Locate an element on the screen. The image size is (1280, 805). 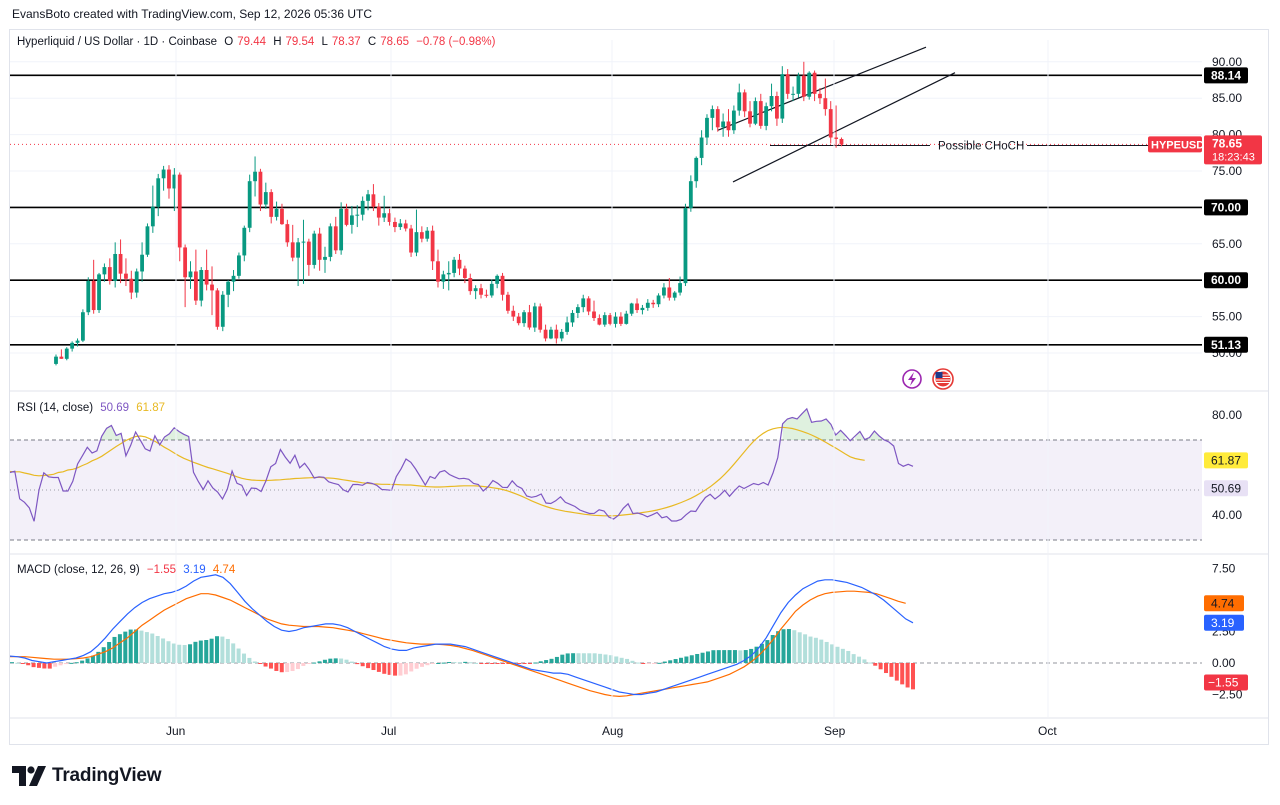
rsi-value-tag-label: 50.69 is located at coordinates (1226, 488).